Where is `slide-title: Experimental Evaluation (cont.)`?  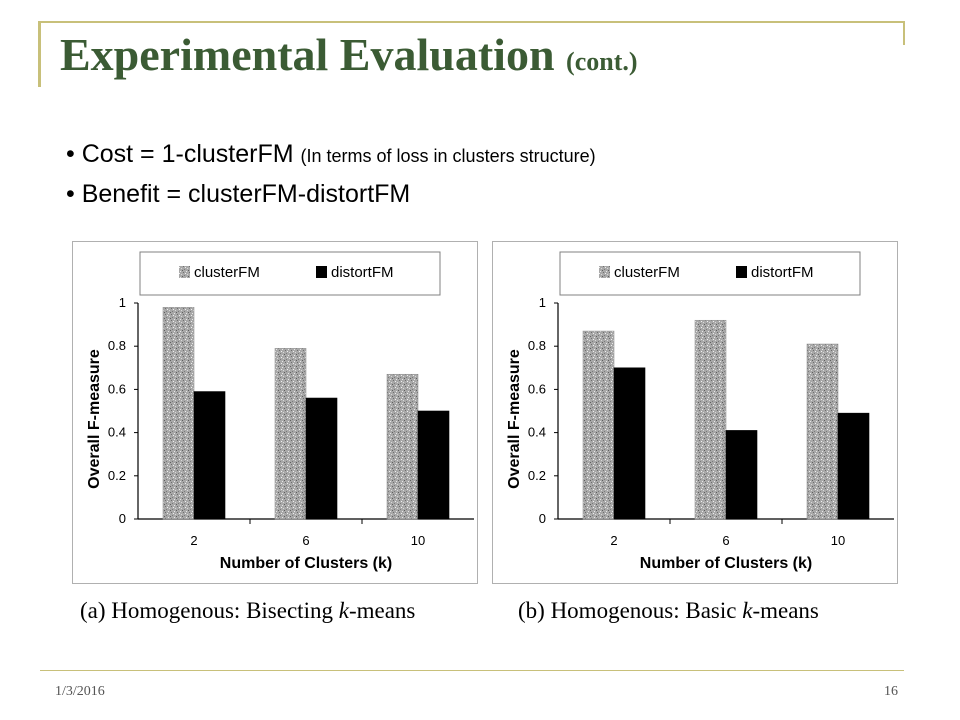
slide-title: Experimental Evaluation (cont.) is located at coordinates (349, 54).